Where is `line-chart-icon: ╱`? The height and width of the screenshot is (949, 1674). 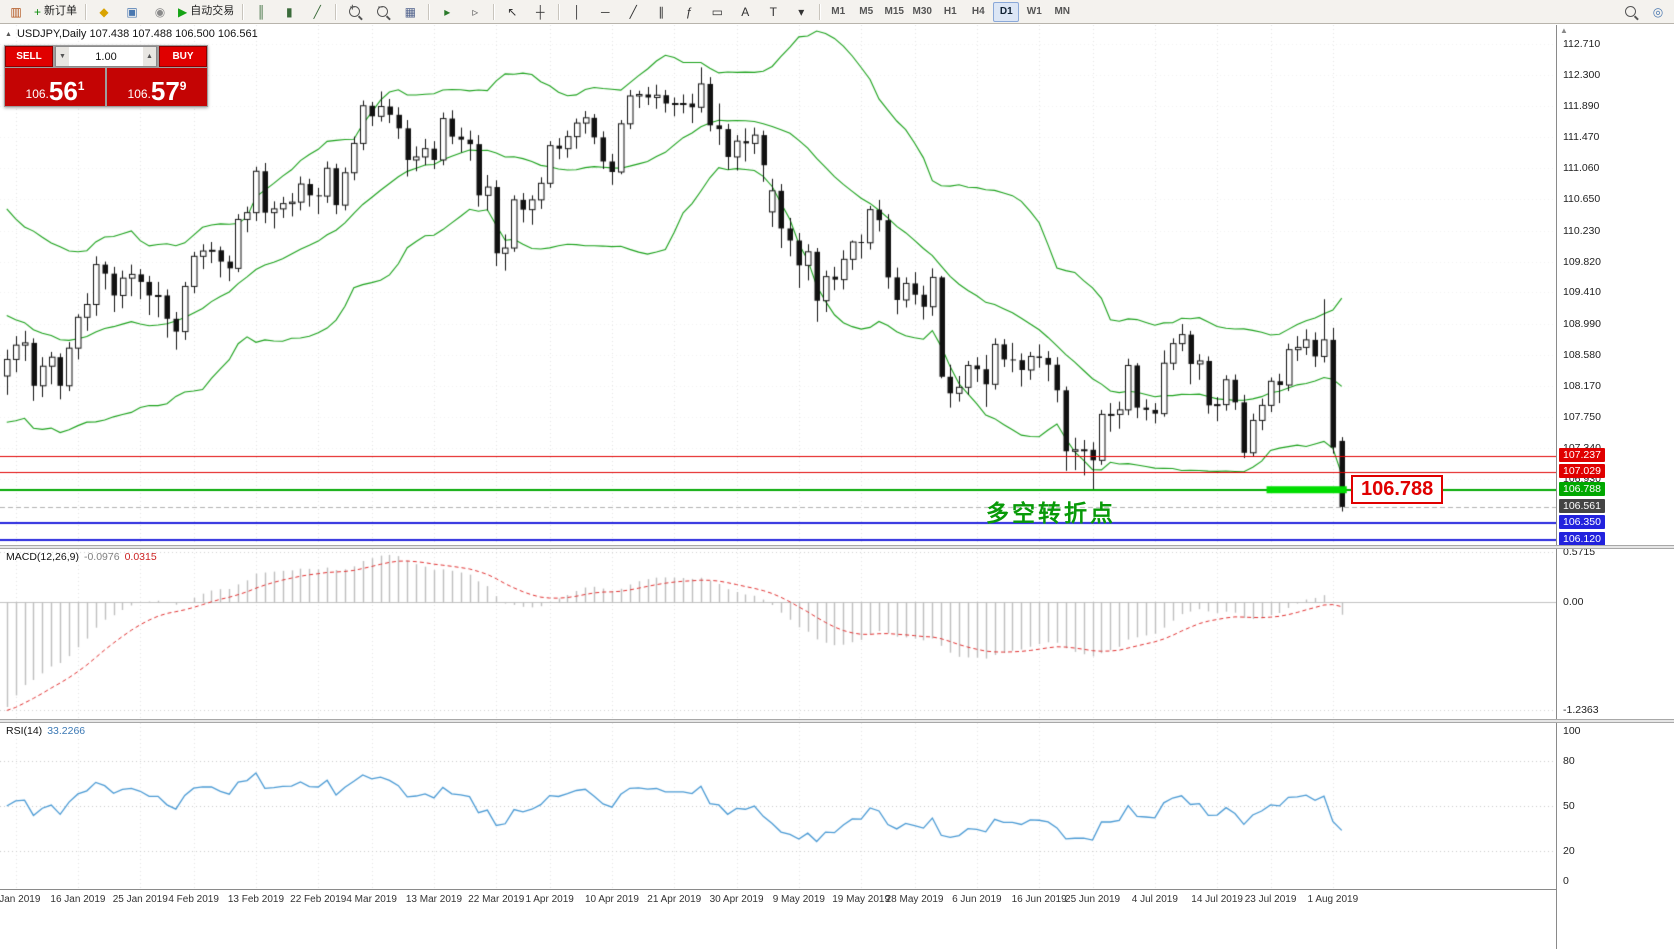 line-chart-icon: ╱ is located at coordinates (317, 12).